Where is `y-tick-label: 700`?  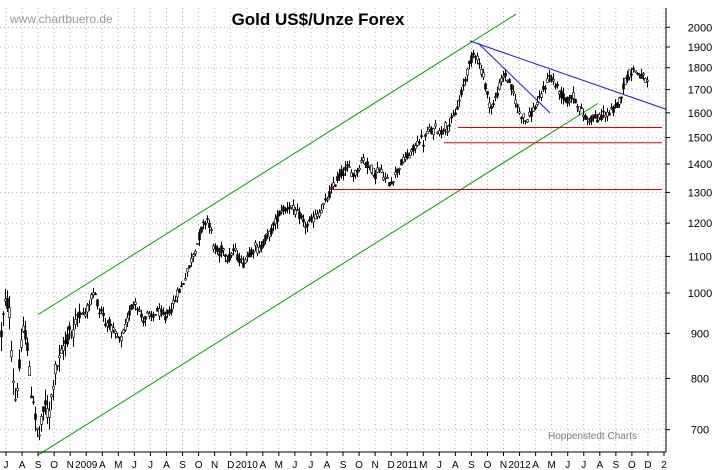 y-tick-label: 700 is located at coordinates (700, 431).